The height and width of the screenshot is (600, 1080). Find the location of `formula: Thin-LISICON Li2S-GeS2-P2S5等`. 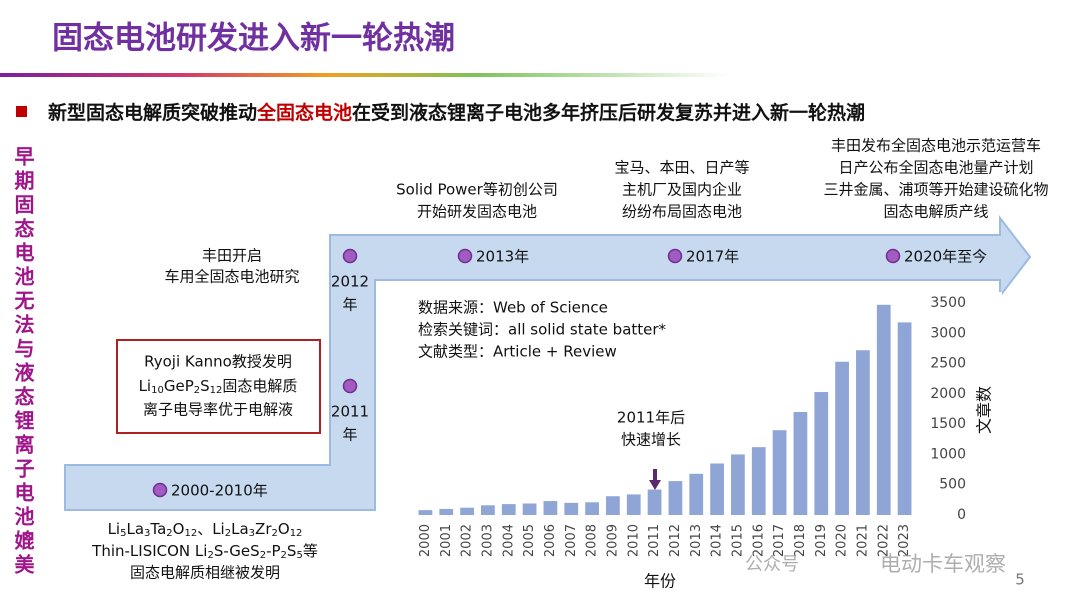

formula: Thin-LISICON Li2S-GeS2-P2S5等 is located at coordinates (204, 552).